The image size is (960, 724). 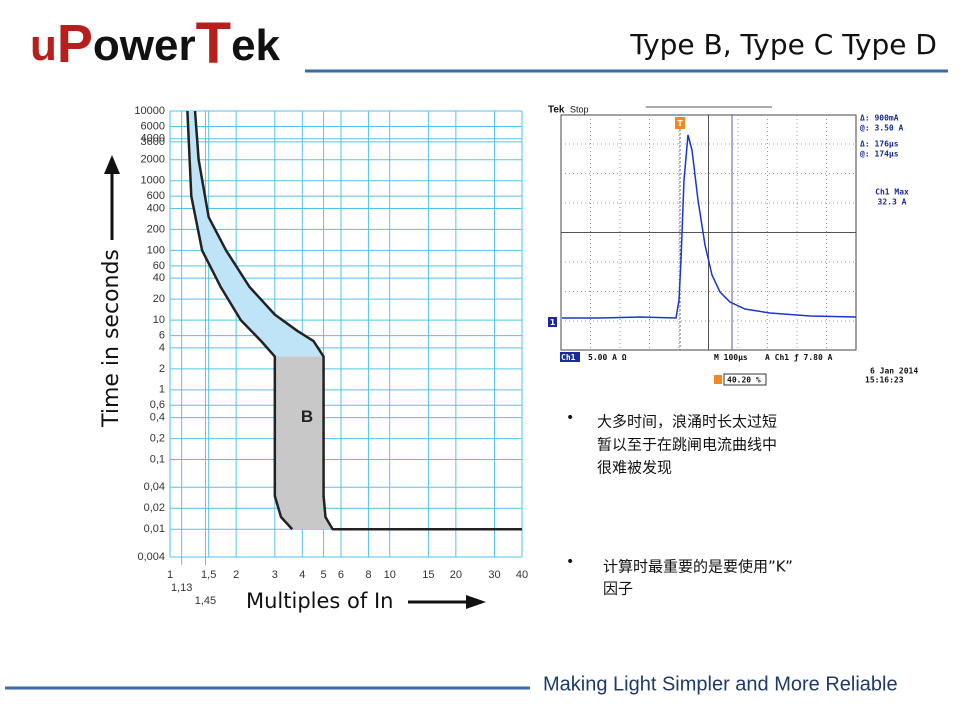 What do you see at coordinates (368, 575) in the screenshot?
I see `x-tick-label: 8` at bounding box center [368, 575].